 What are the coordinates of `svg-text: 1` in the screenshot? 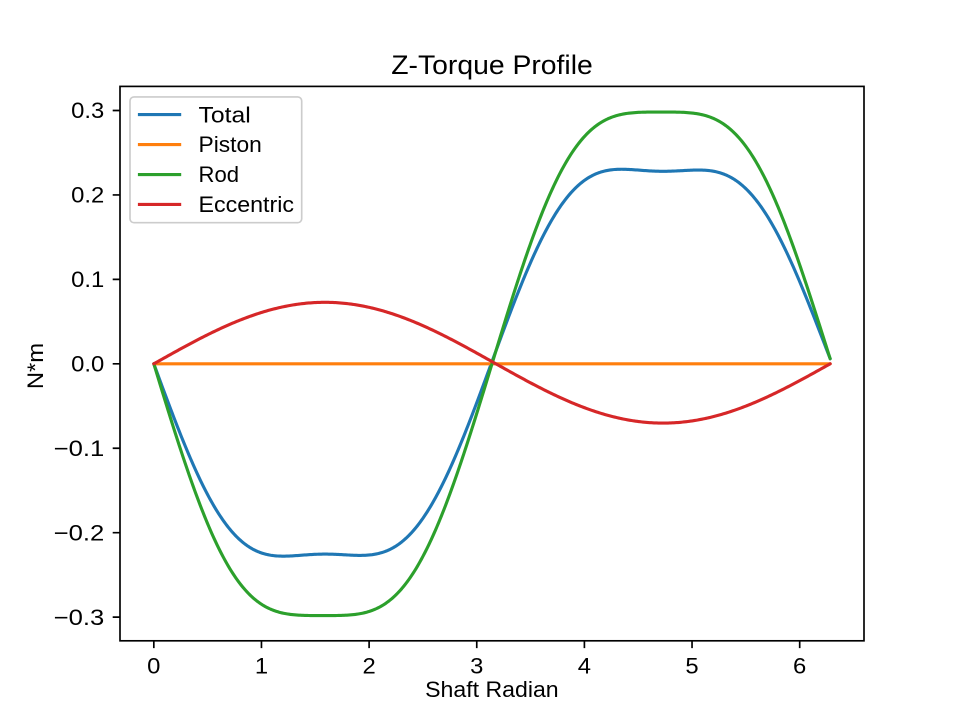 It's located at (261, 666).